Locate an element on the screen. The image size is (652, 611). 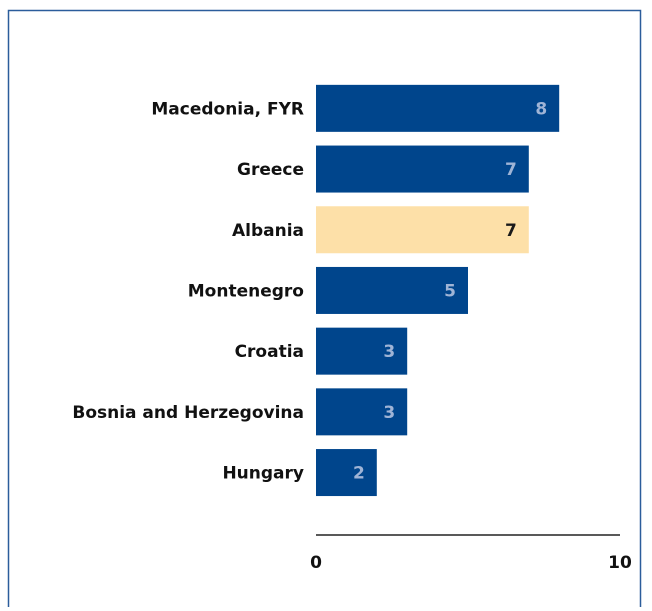
x-tick-label: 0 is located at coordinates (316, 563).